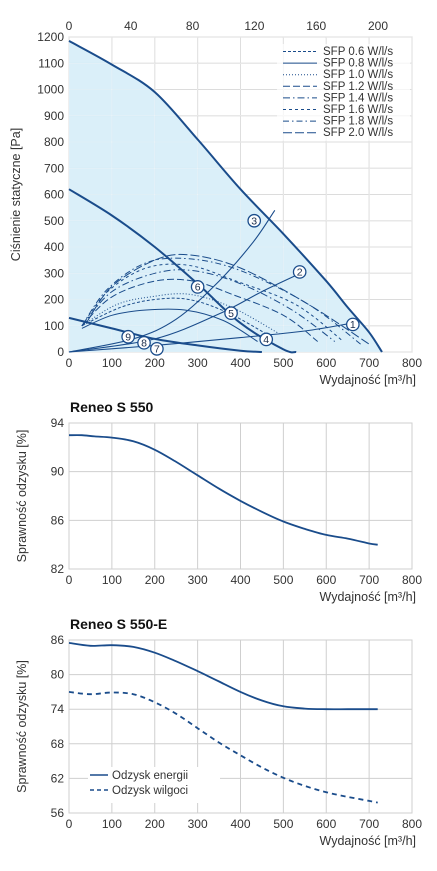  What do you see at coordinates (358, 122) in the screenshot?
I see `sfp-legend-label: SFP 1.8 W/l/s` at bounding box center [358, 122].